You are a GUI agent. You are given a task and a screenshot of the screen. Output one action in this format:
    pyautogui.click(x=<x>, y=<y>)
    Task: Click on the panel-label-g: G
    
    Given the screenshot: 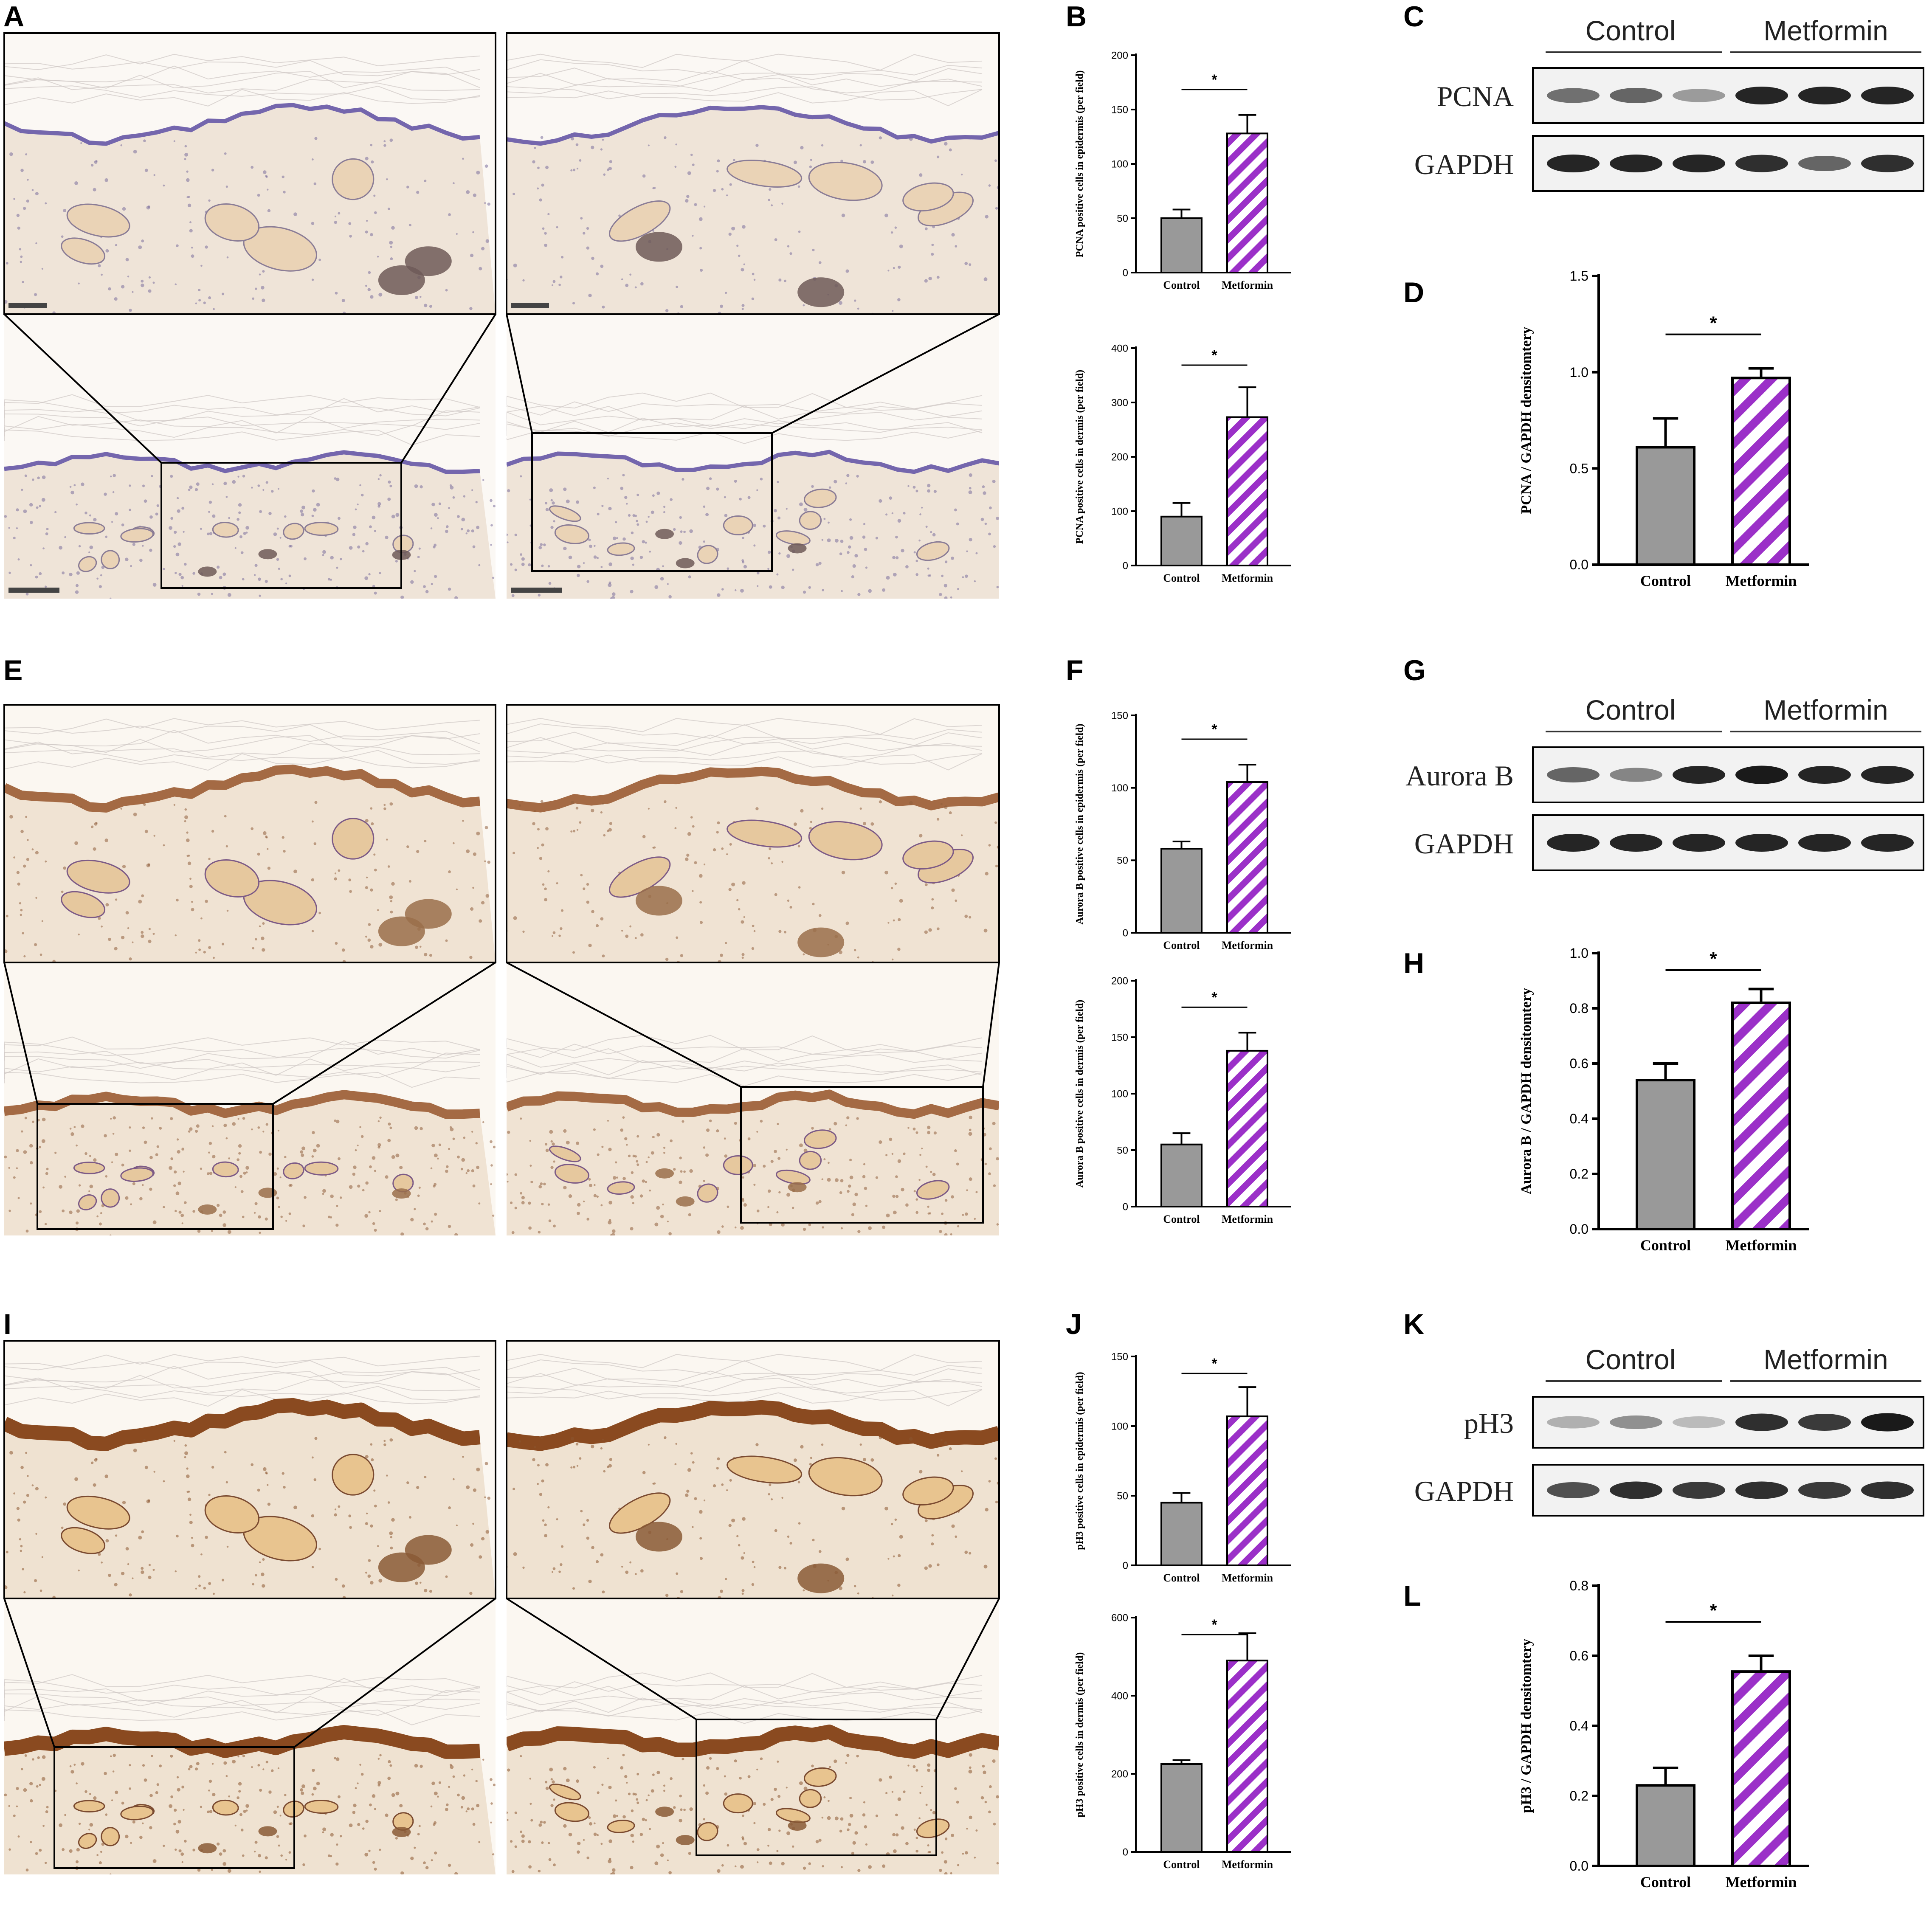 What is the action you would take?
    pyautogui.click(x=1414, y=670)
    